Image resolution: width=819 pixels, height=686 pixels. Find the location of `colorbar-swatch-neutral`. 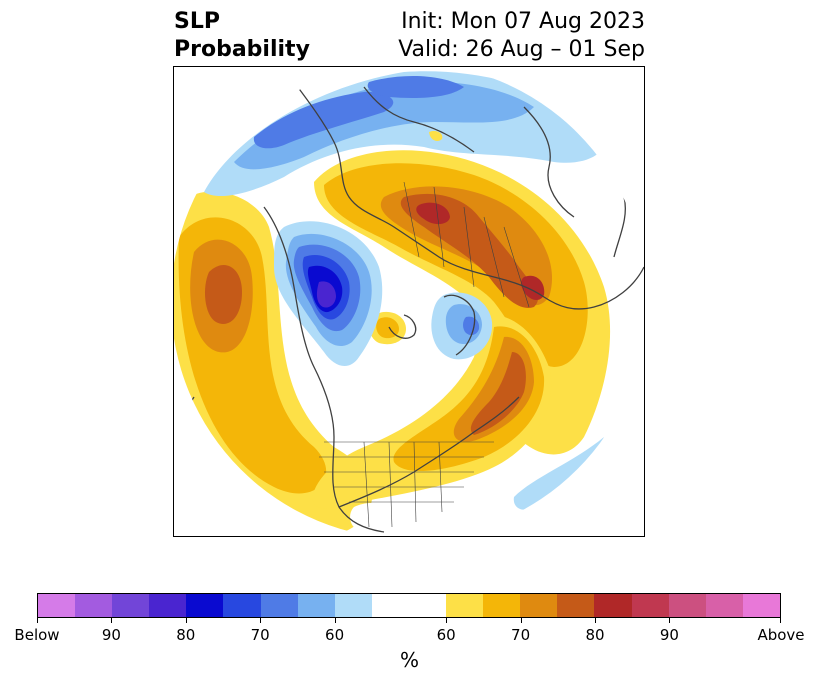

colorbar-swatch-neutral is located at coordinates (409, 605).